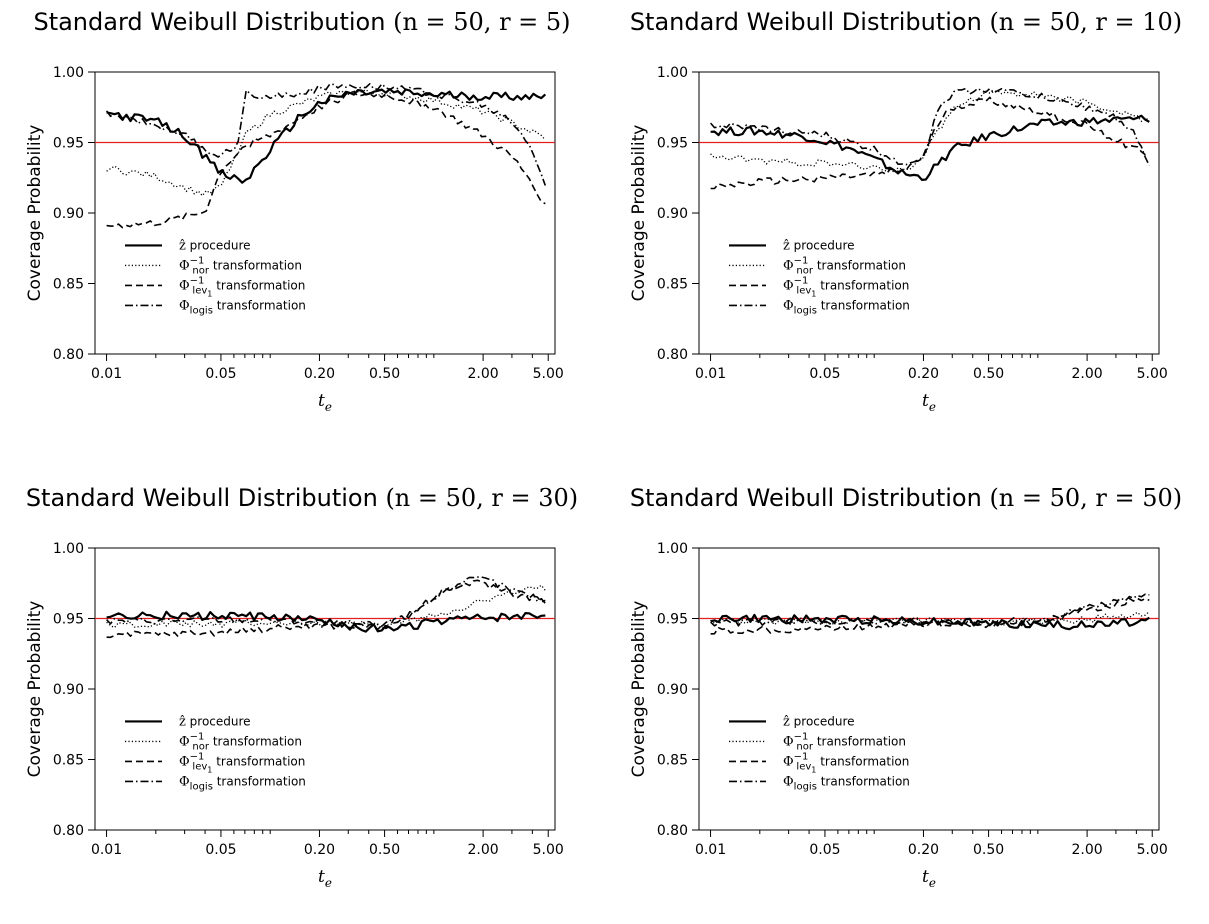 This screenshot has width=1209, height=924. Describe the element at coordinates (384, 374) in the screenshot. I see `x-tick-label: 0.50` at that location.